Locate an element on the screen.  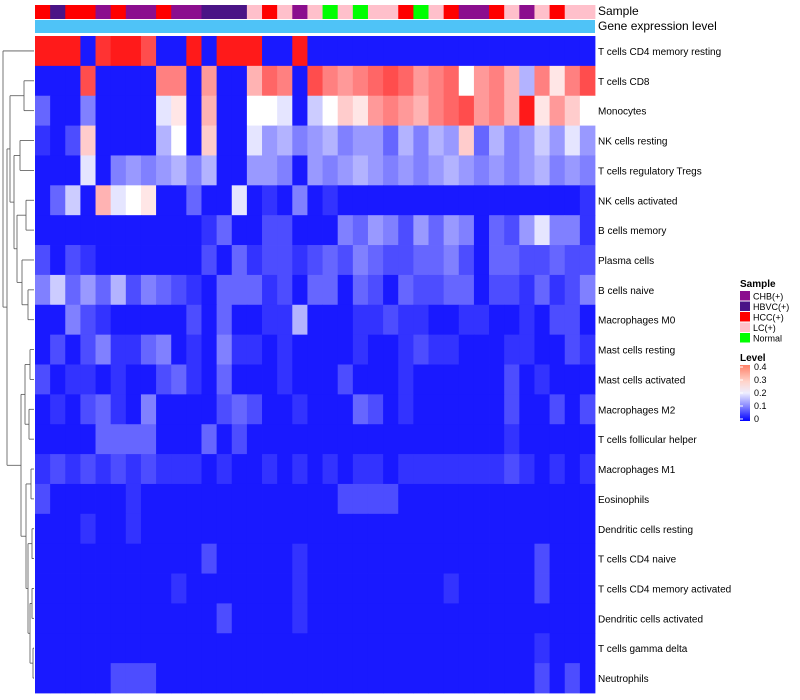
annotation-bars is located at coordinates (315, 19).